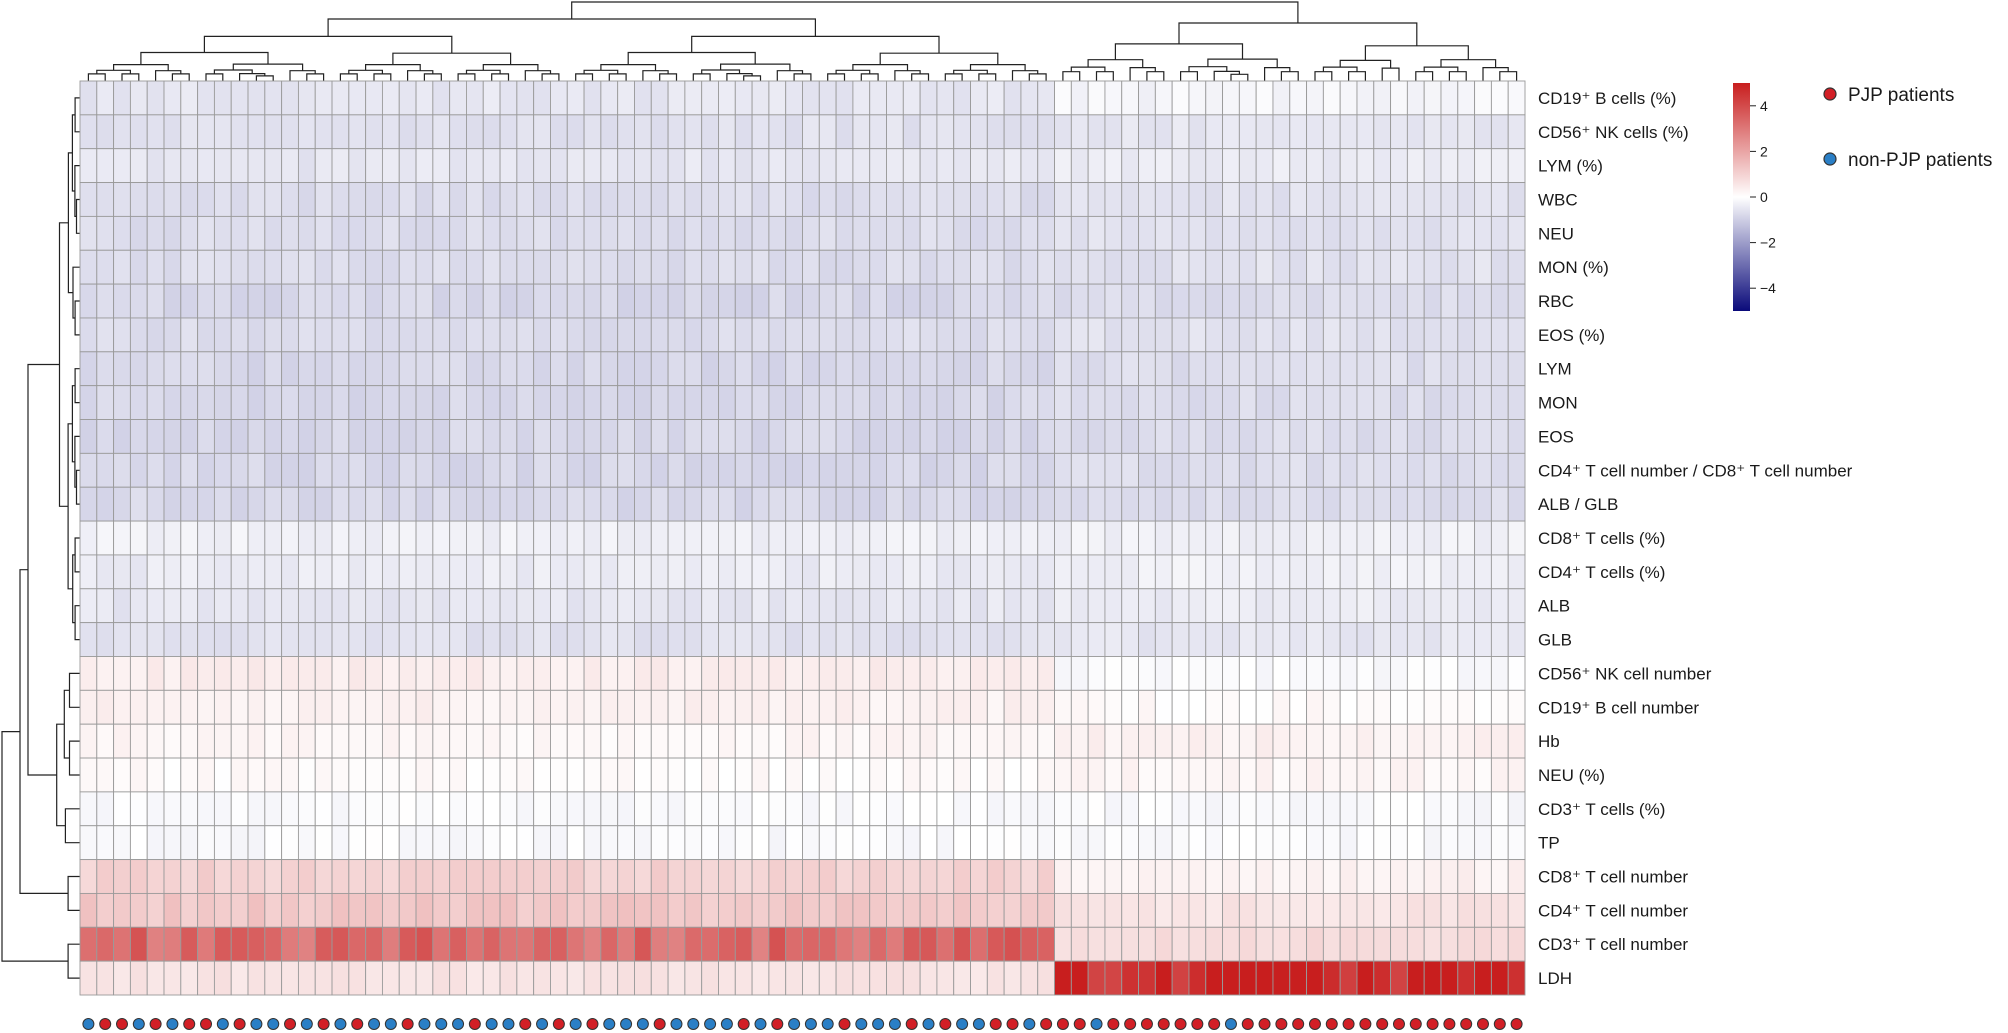 This screenshot has width=2008, height=1033. What do you see at coordinates (1549, 741) in the screenshot?
I see `row-label: Hb` at bounding box center [1549, 741].